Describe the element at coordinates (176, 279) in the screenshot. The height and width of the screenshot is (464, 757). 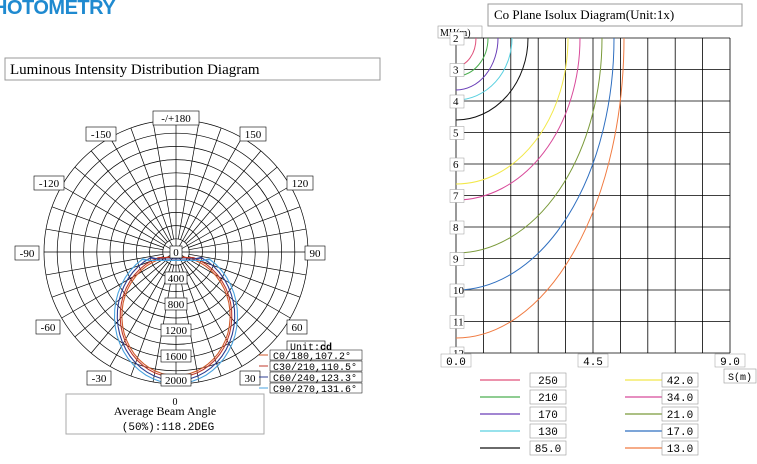
I see `radial-label-400: 400` at that location.